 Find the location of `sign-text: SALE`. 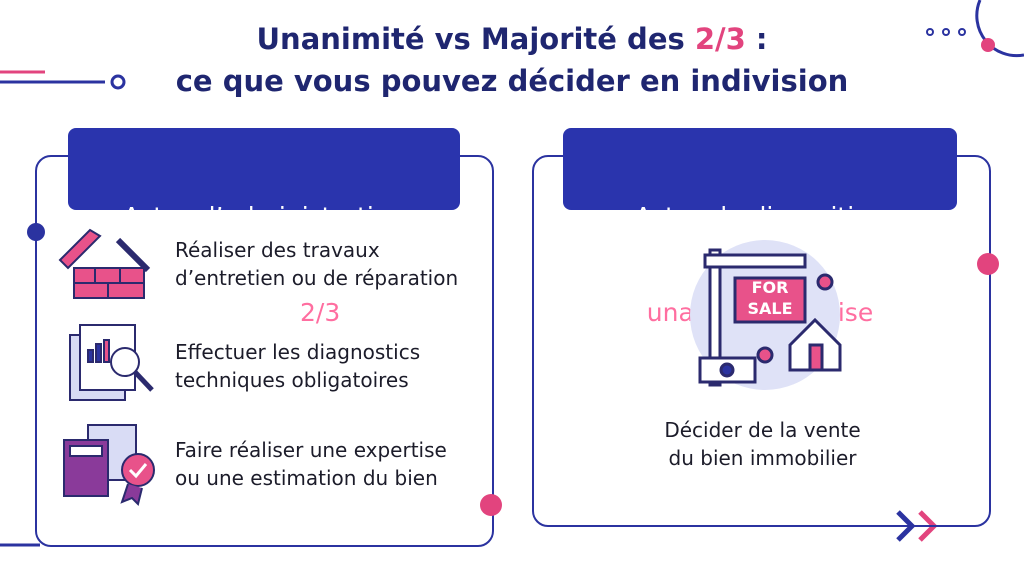

sign-text: SALE is located at coordinates (769, 308).